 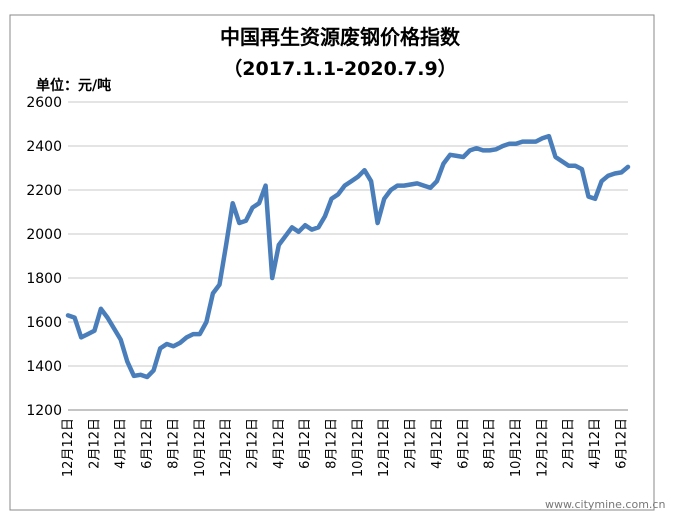 I want to click on chart-subtitle: （2017.1.1-2020.7.9）, so click(x=339, y=68).